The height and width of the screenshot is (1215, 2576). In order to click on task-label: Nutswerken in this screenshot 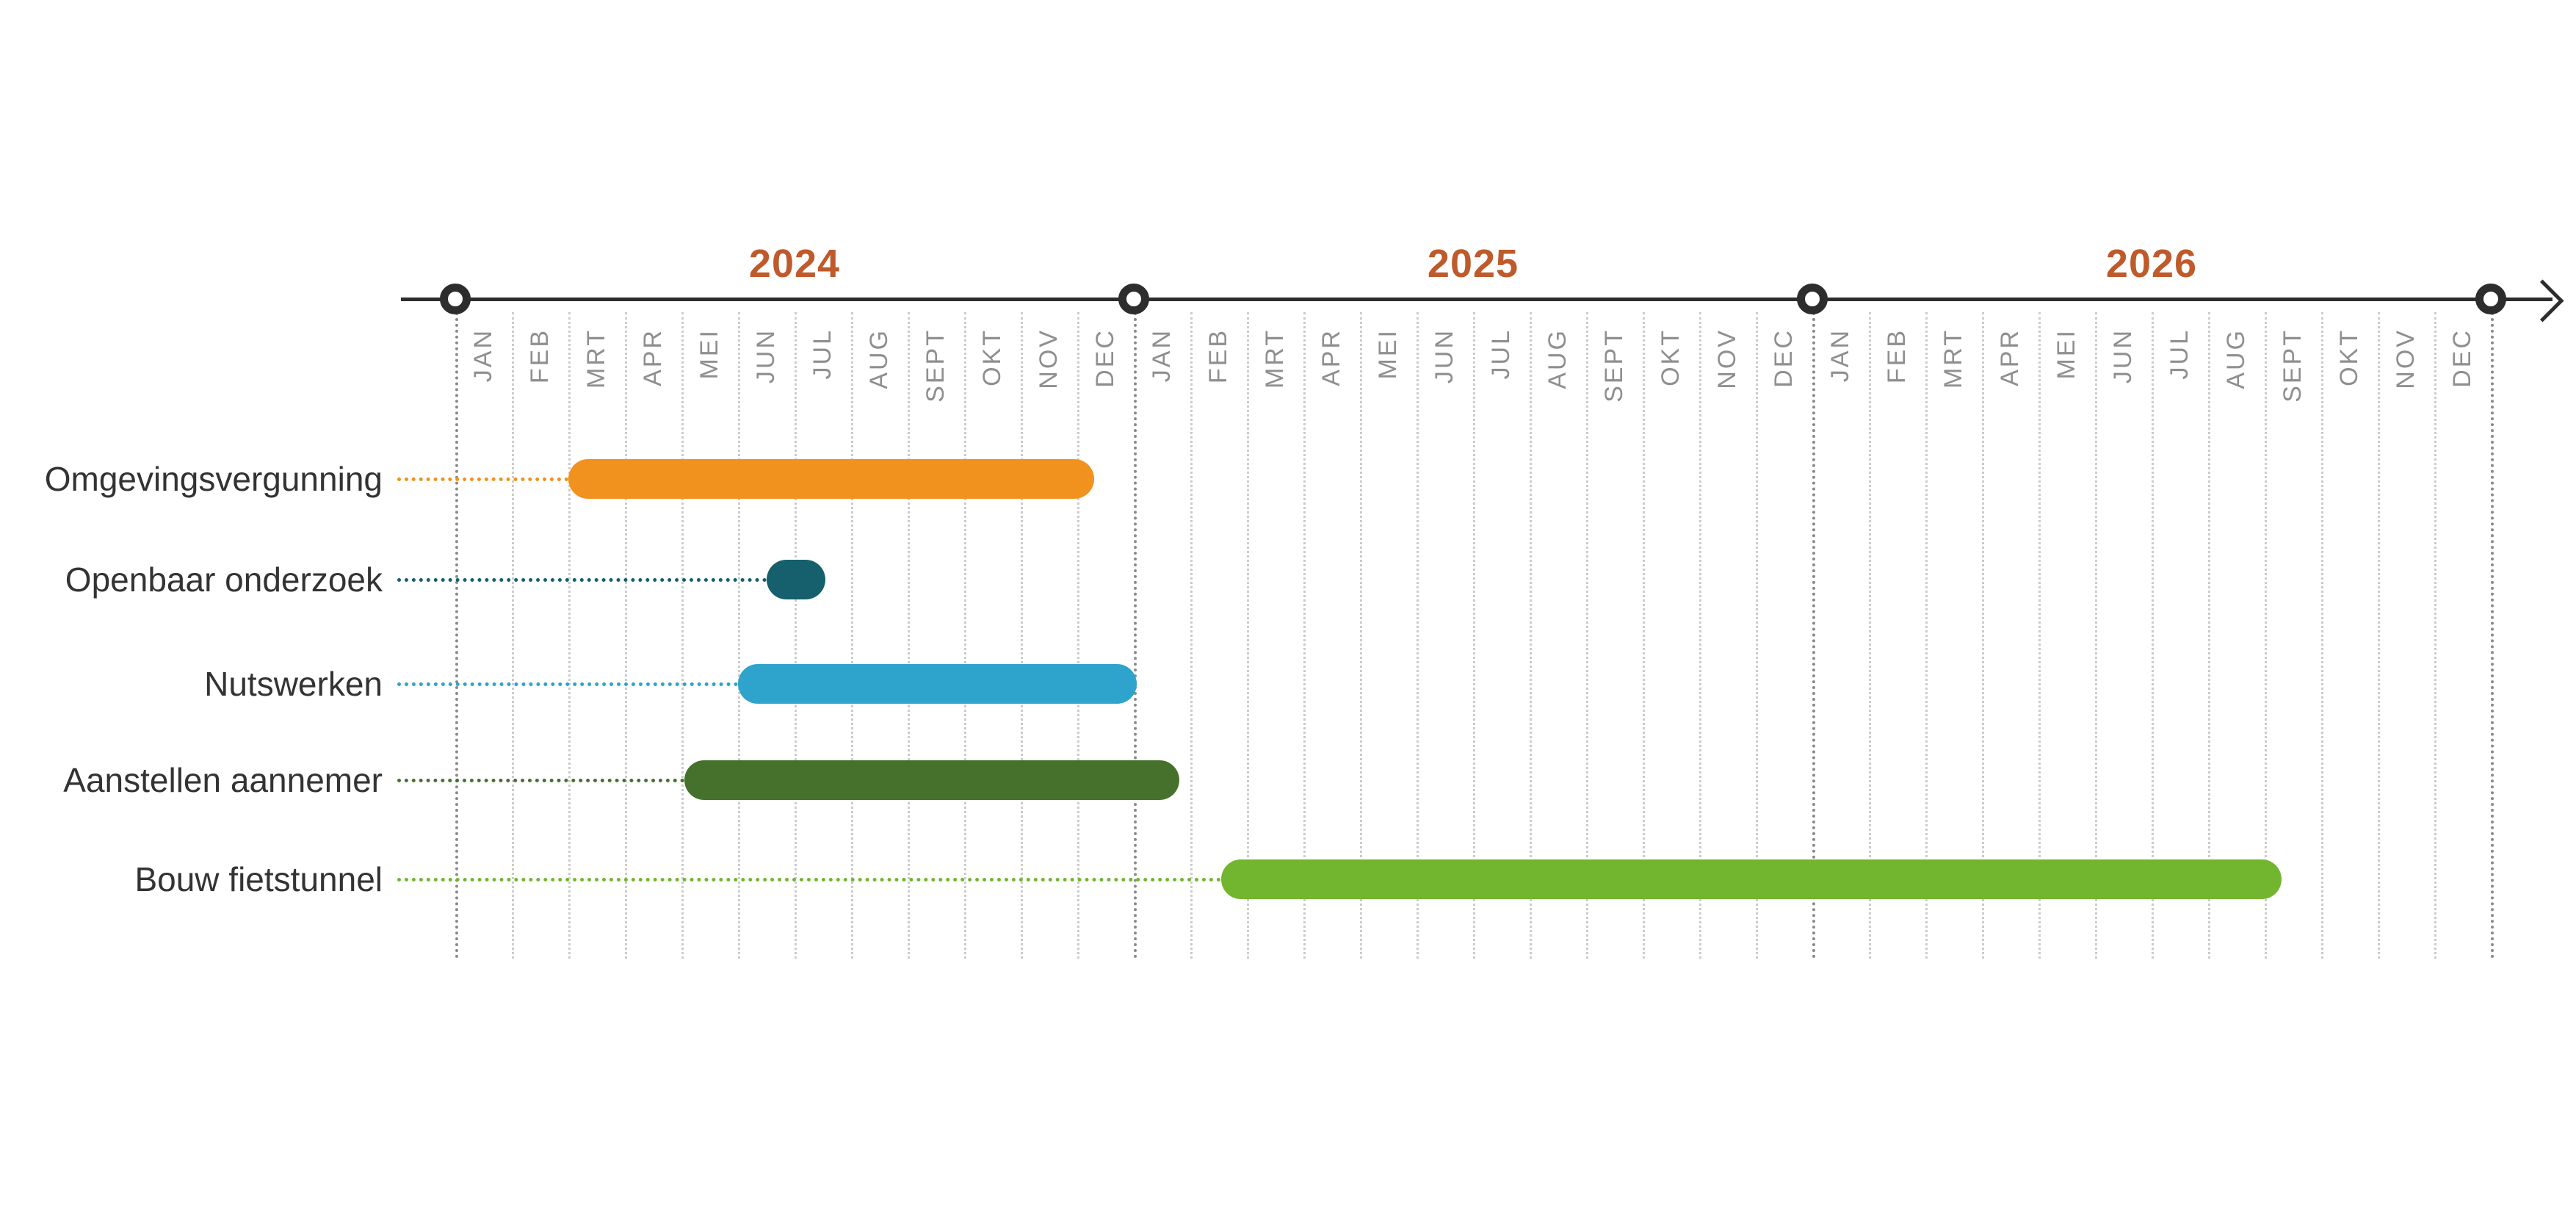, I will do `click(293, 684)`.